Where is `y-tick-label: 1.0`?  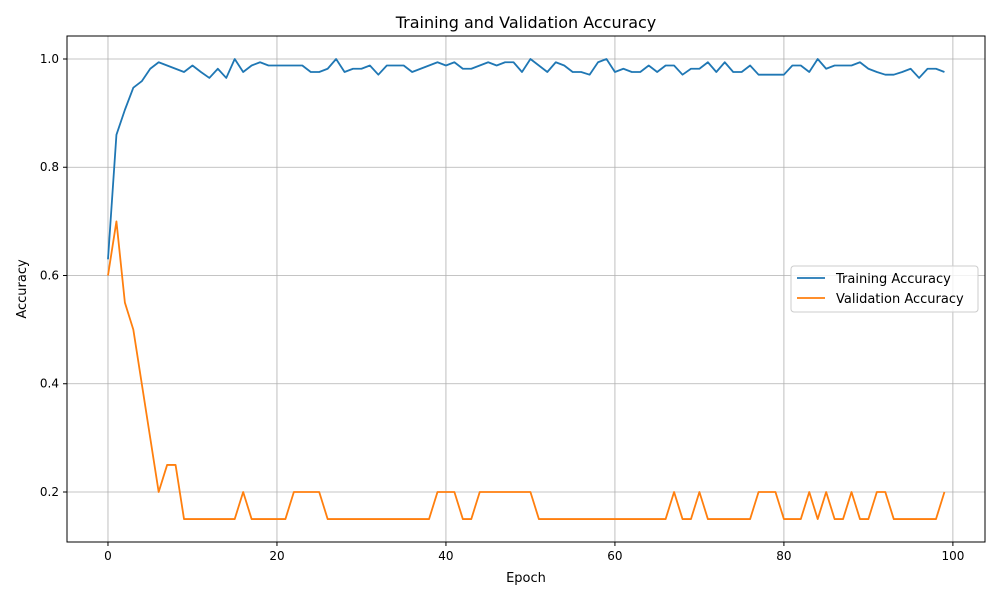 y-tick-label: 1.0 is located at coordinates (49, 59).